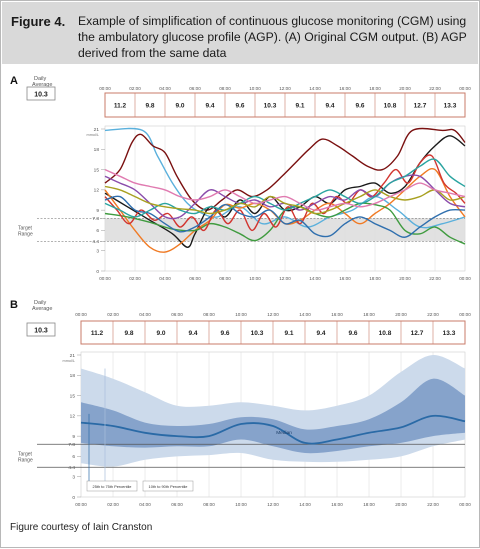  I want to click on x-tick-bottom: 04:00, so click(165, 278).